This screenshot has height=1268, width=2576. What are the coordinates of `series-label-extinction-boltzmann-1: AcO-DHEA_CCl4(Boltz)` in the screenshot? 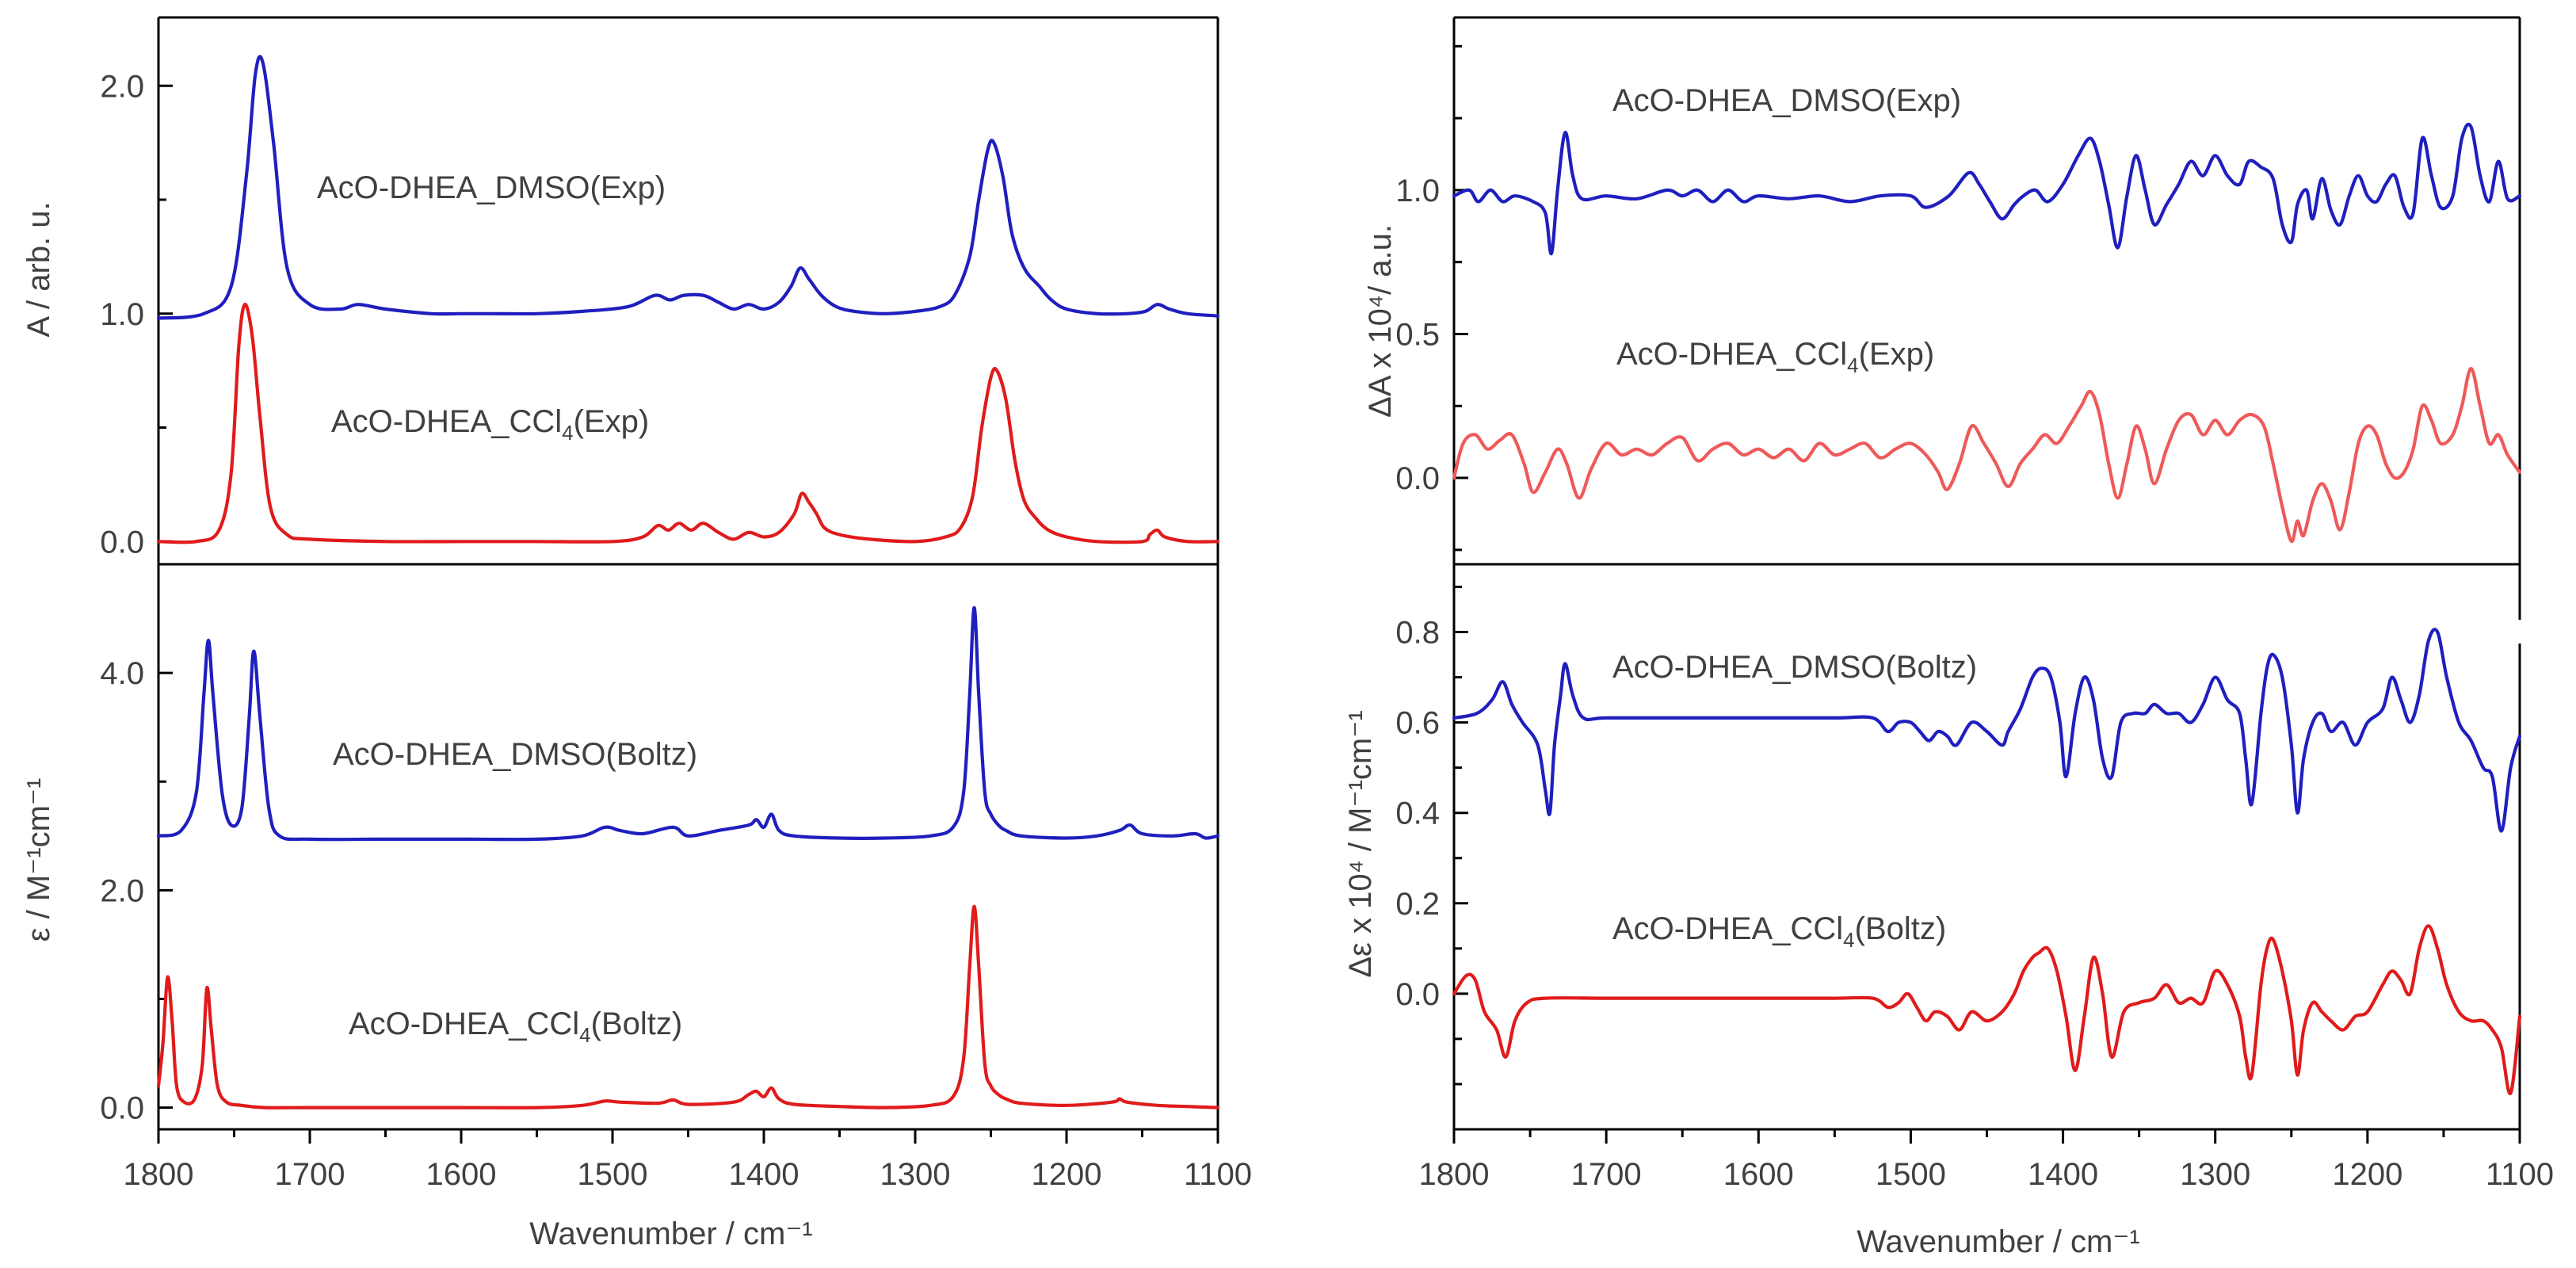 It's located at (515, 1026).